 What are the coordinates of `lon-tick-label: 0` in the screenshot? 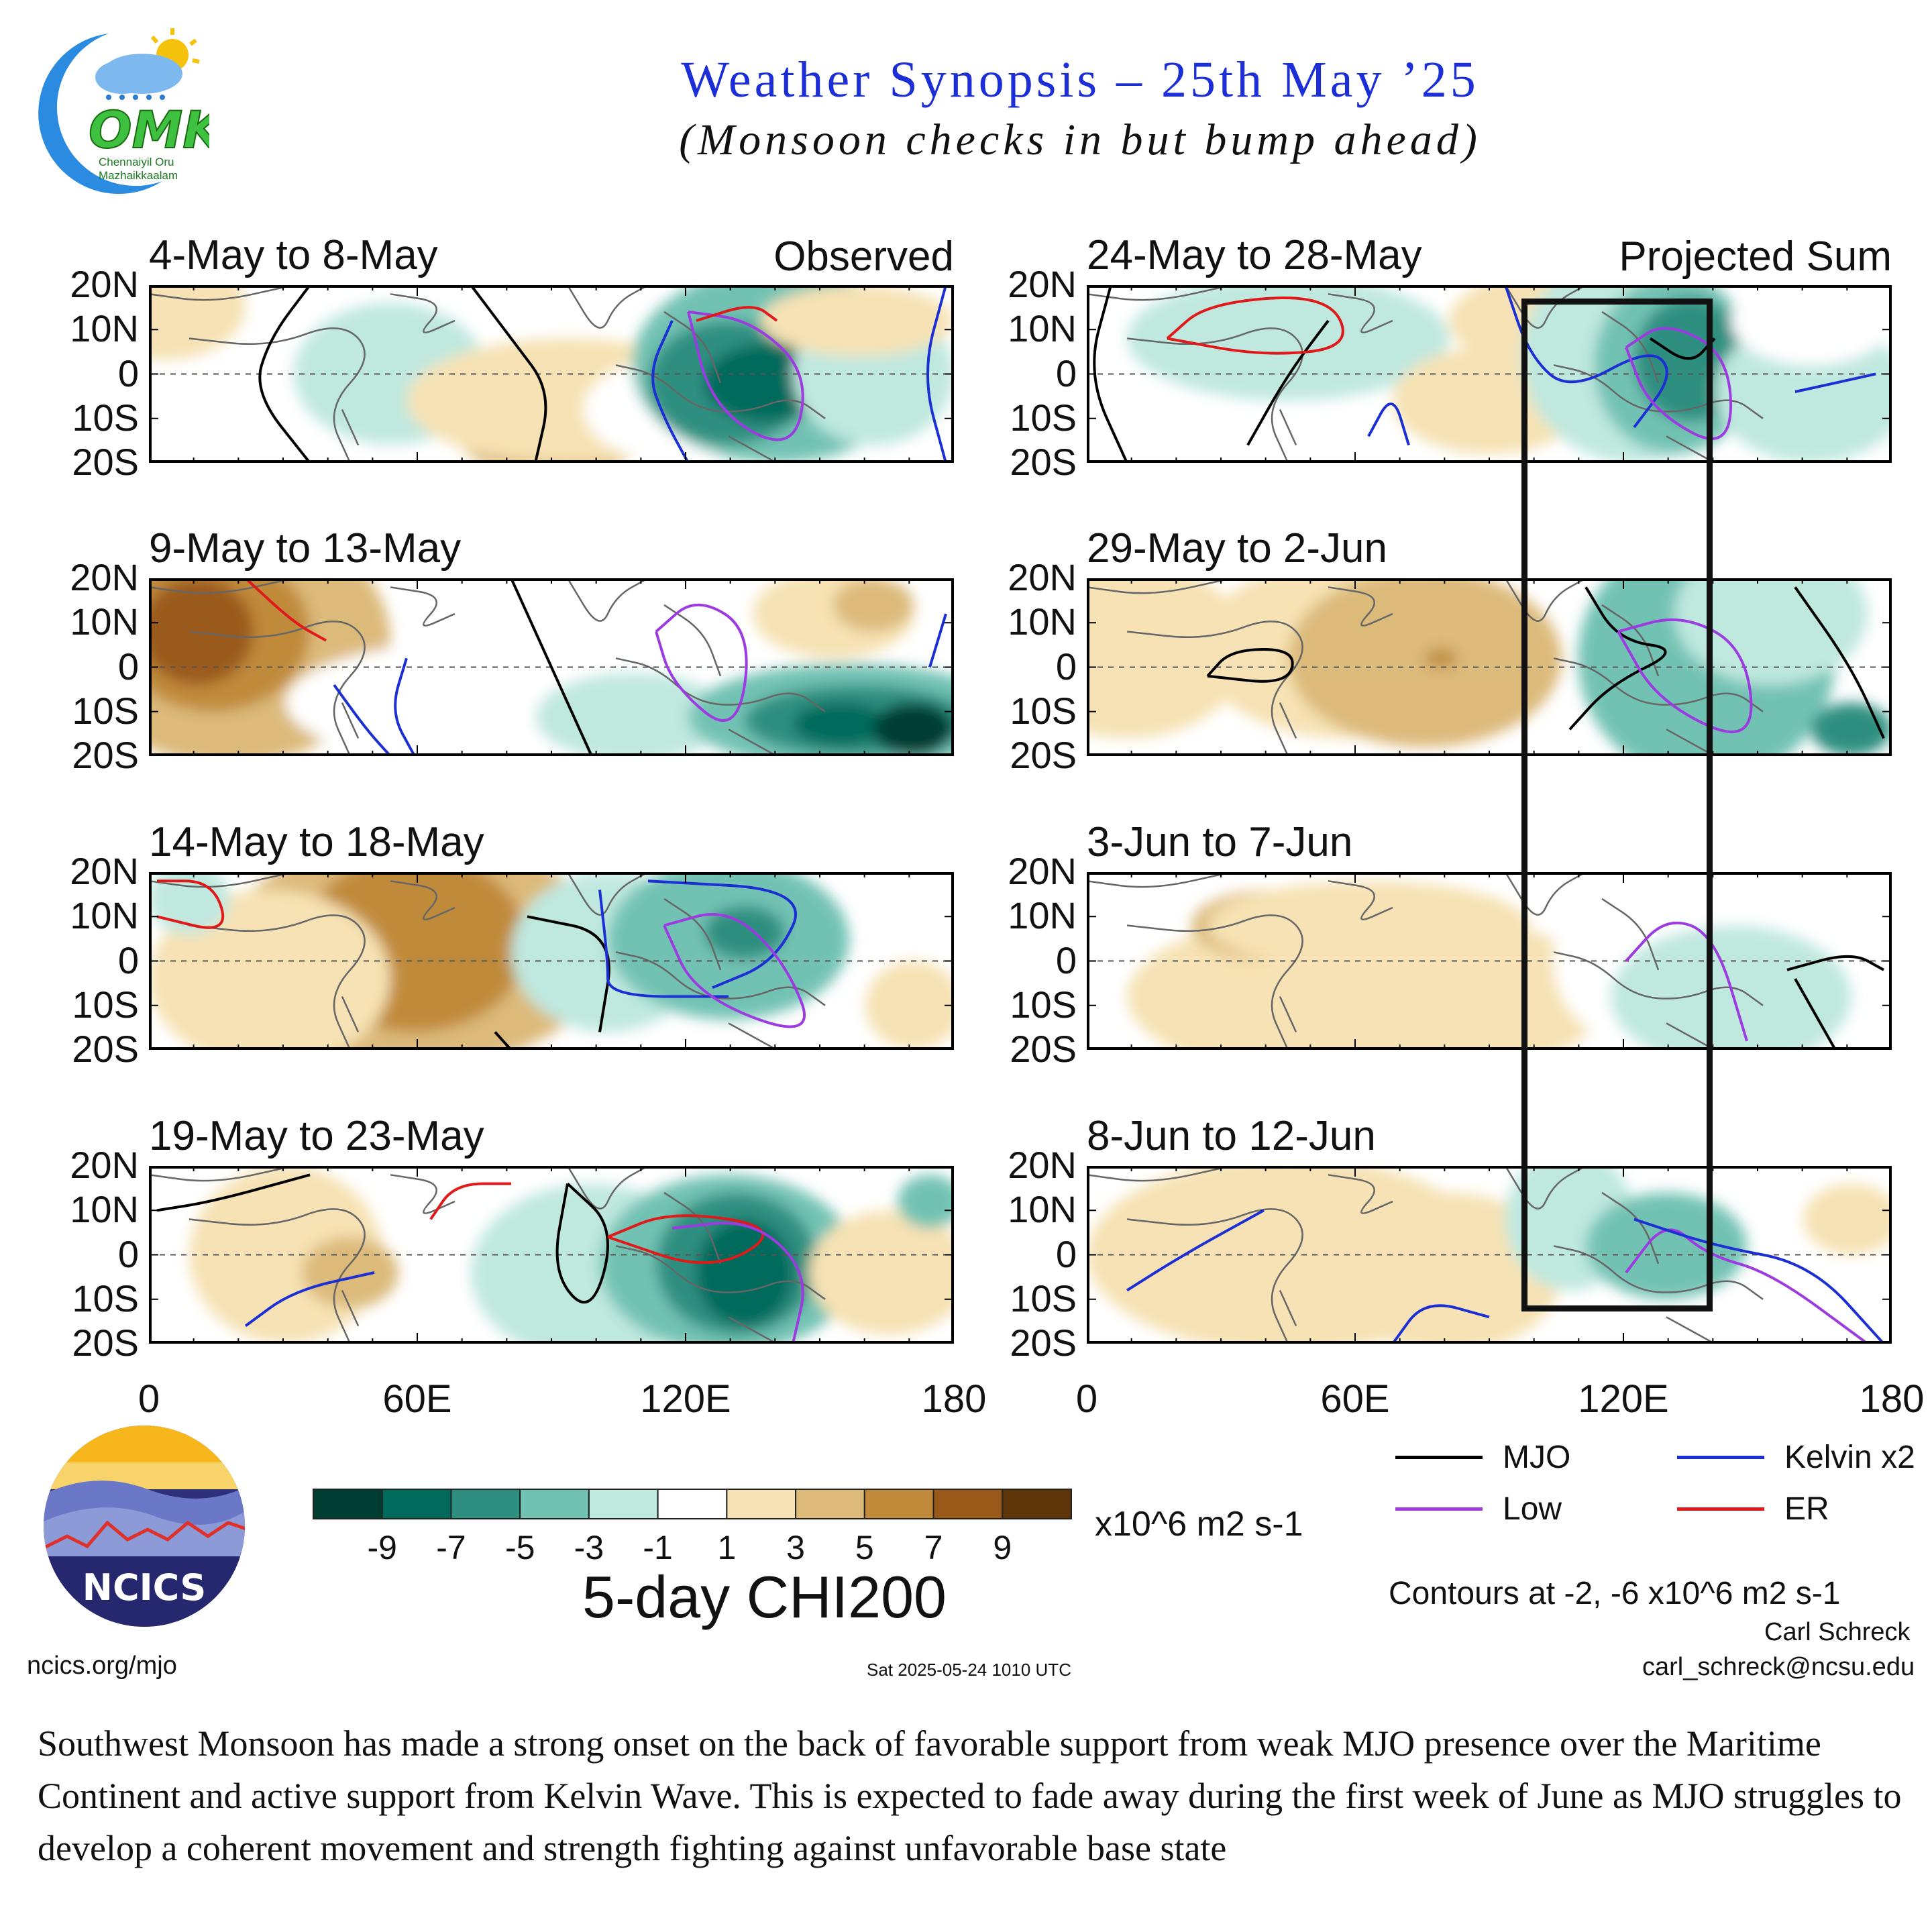 It's located at (1086, 1399).